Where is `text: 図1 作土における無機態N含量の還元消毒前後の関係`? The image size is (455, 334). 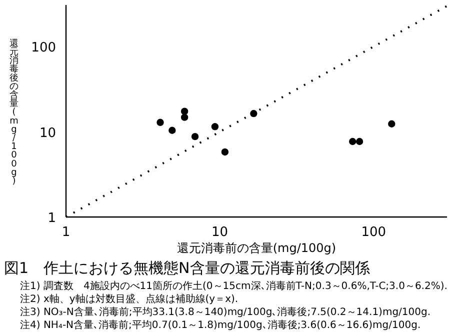 text: 図1 作土における無機態N含量の還元消毒前後の関係 is located at coordinates (187, 268).